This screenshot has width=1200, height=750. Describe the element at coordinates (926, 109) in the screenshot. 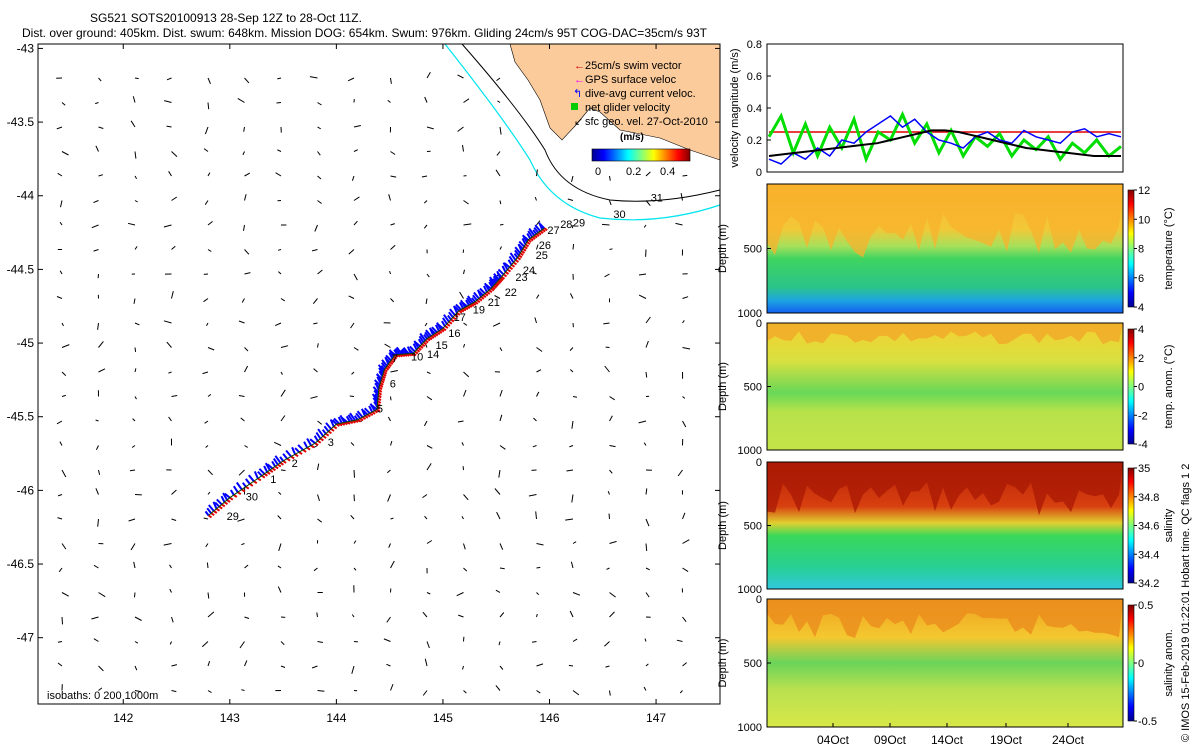

I see `velocity-panel: 0 0.2 0.4 0.6 0.8 velocity magnitude (m/s)` at that location.